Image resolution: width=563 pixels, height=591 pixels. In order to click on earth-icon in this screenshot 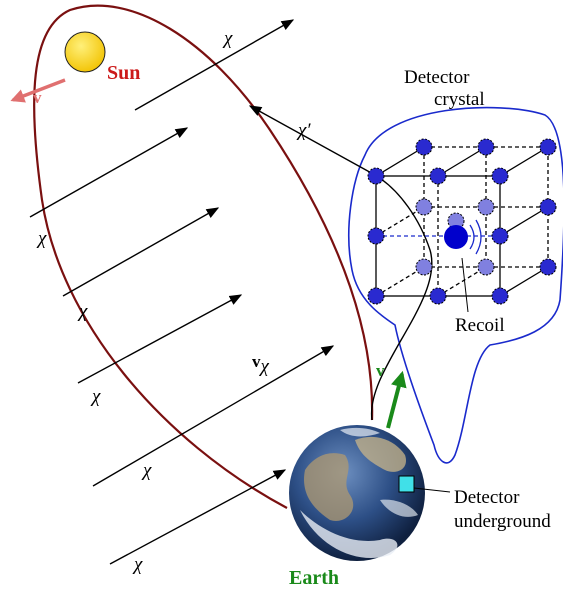, I will do `click(357, 493)`.